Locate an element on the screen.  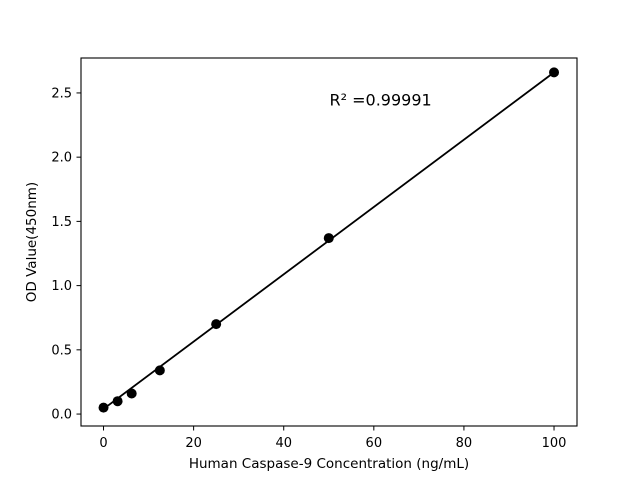
x-tick-label: 40 is located at coordinates (283, 443).